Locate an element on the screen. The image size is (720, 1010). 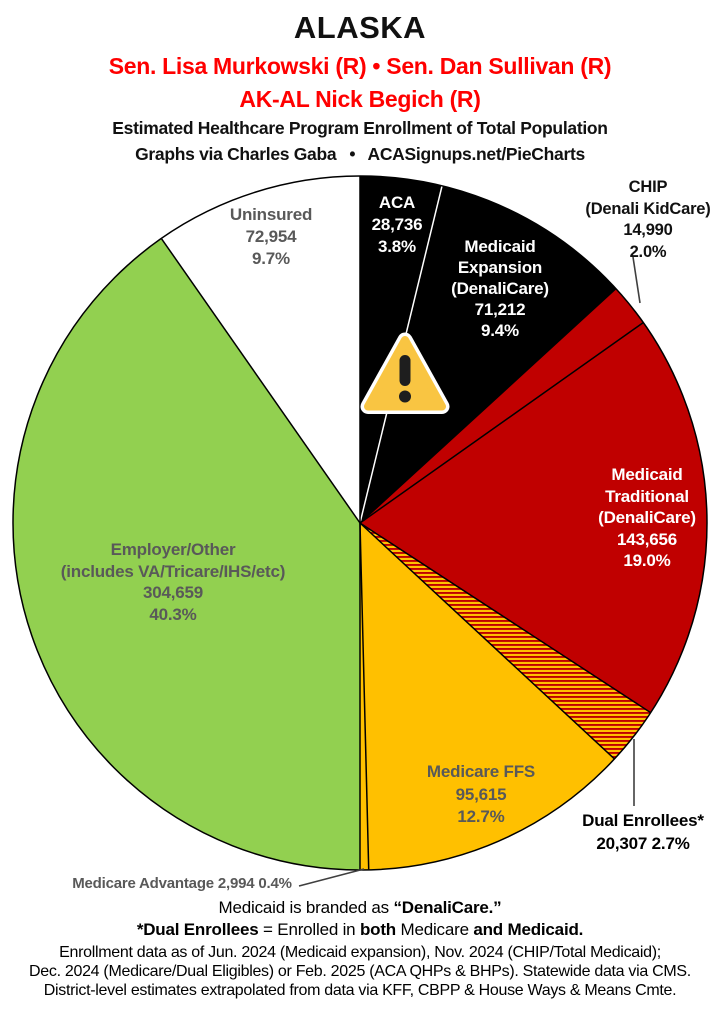
footnote-denalicare: Medicaid is branded as “DenaliCare.” is located at coordinates (360, 908).